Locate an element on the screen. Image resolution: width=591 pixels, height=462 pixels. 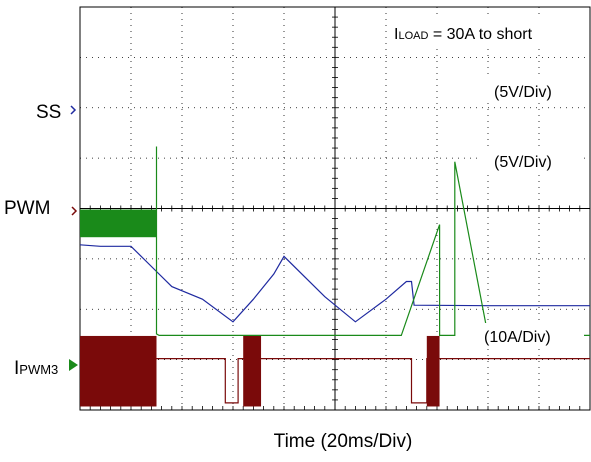
annotation-load: ILOAD = 30A to short is located at coordinates (486, 31).